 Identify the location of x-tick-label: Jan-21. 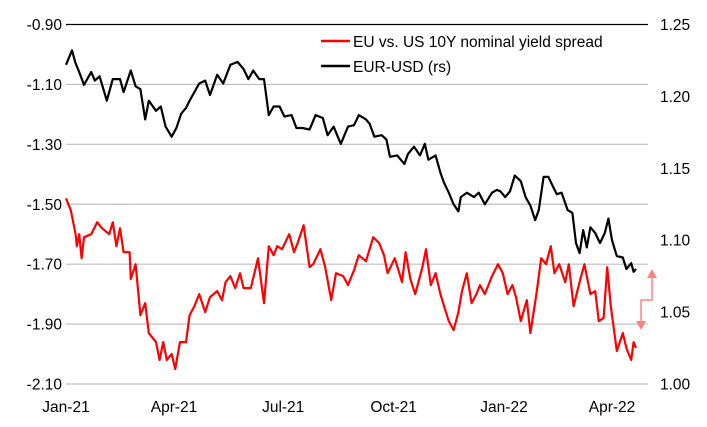
(65, 407).